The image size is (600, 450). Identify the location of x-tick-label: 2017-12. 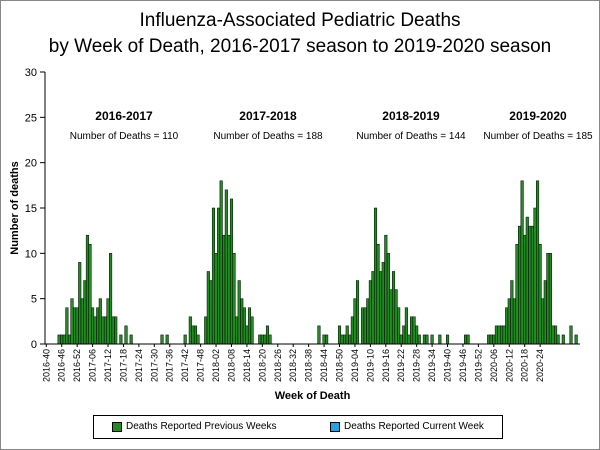
(108, 365).